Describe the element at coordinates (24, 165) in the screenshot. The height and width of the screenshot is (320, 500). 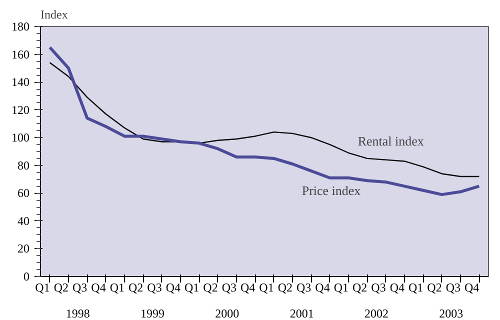
I see `y-tick-label: 80` at that location.